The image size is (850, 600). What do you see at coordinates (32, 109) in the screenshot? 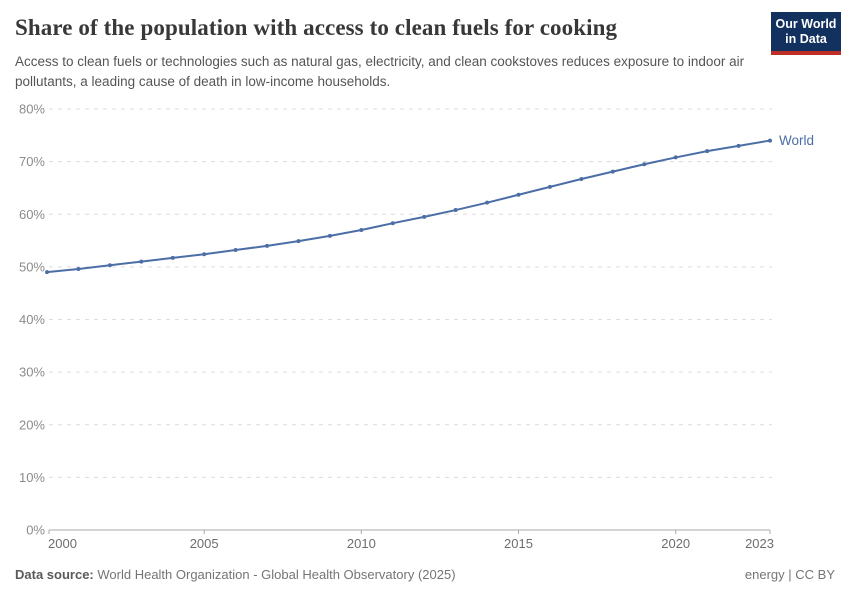
I see `y-tick-label: 80%` at bounding box center [32, 109].